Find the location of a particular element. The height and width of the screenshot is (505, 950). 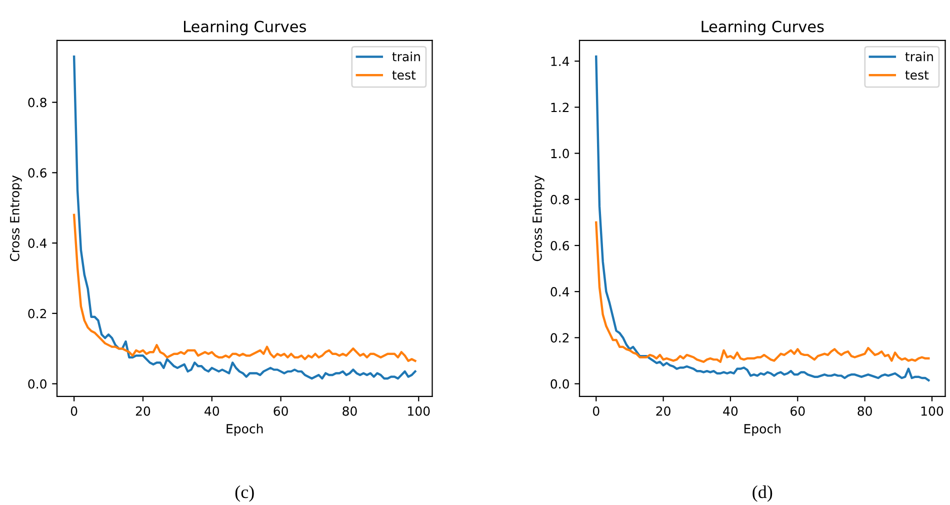

y-tick-label: 1.0 is located at coordinates (560, 153).